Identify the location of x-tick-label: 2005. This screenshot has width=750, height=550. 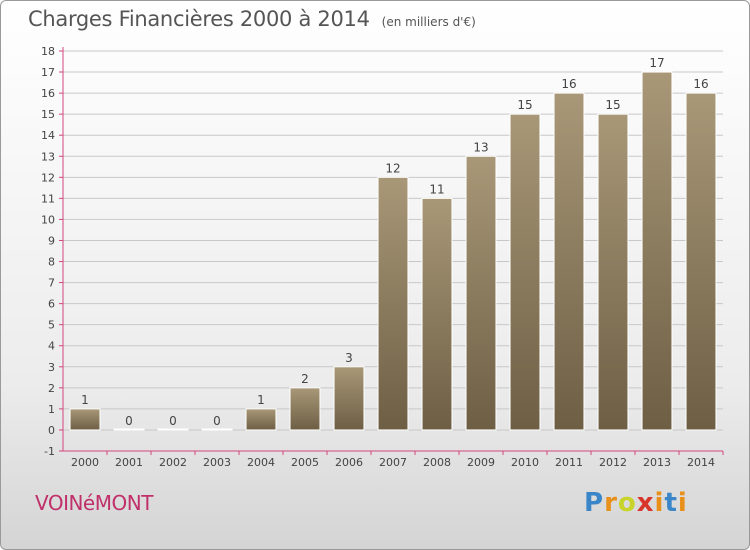
(305, 462).